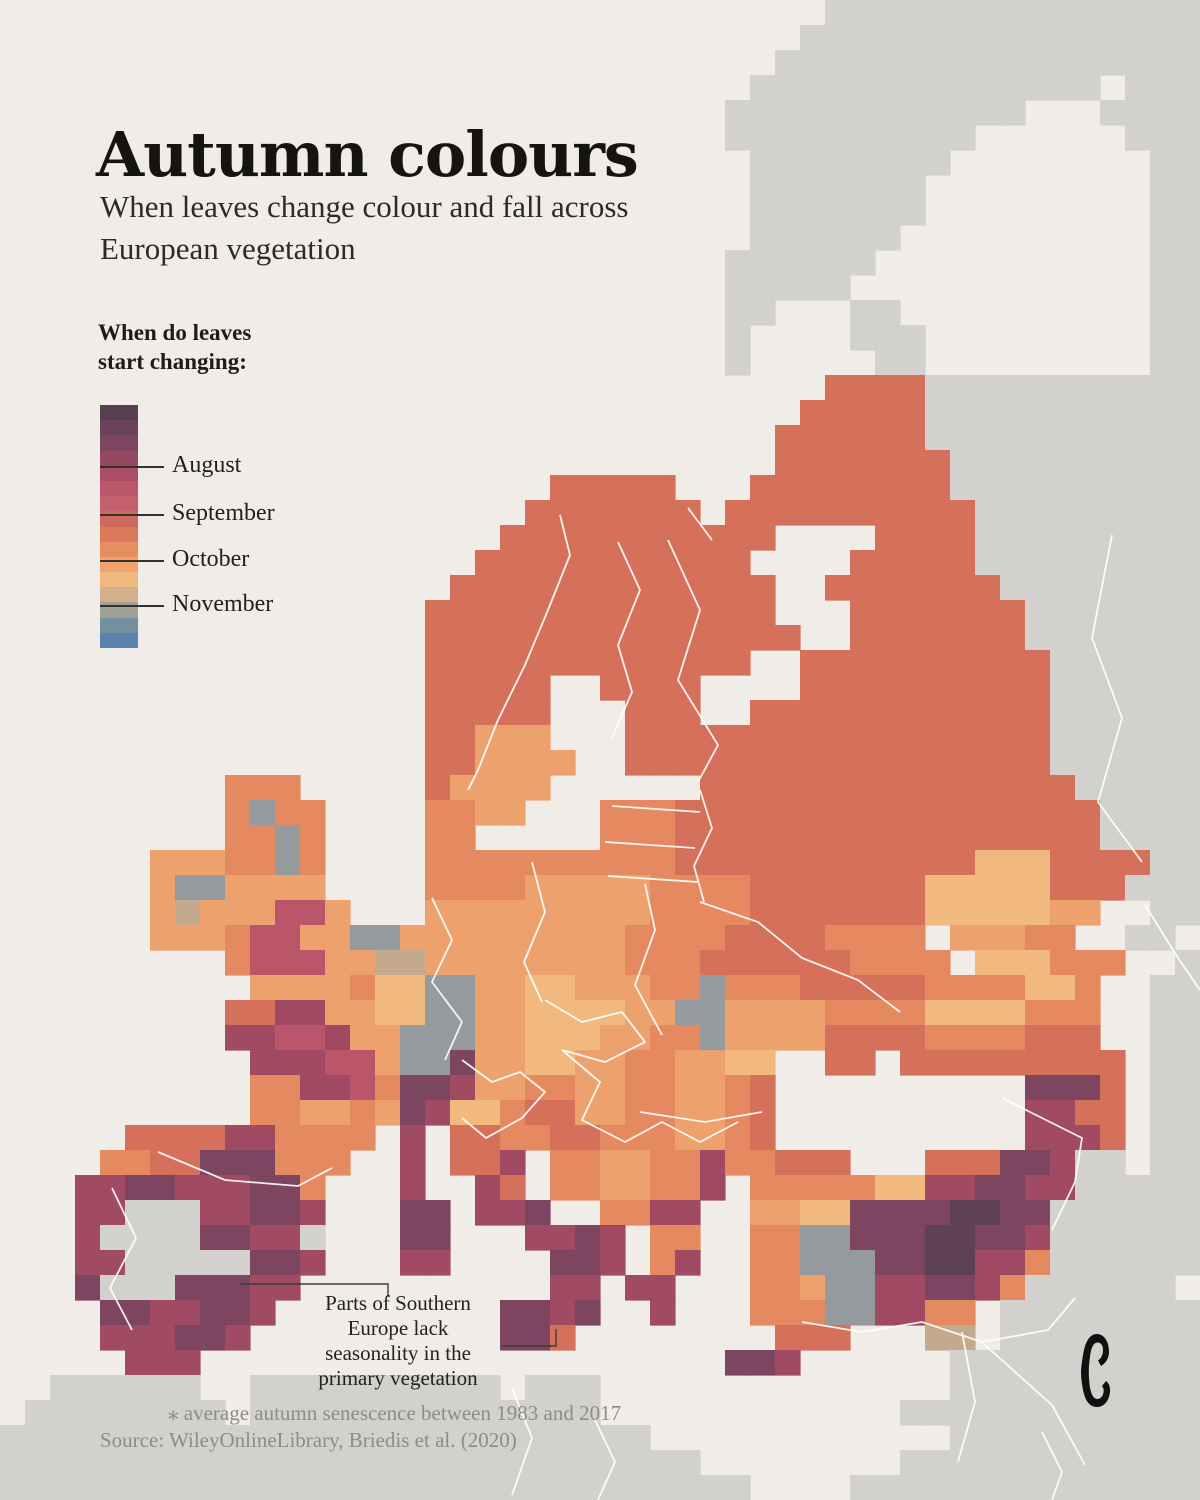 This screenshot has width=1200, height=1500. I want to click on annotation-line-2: Europe lack, so click(398, 1328).